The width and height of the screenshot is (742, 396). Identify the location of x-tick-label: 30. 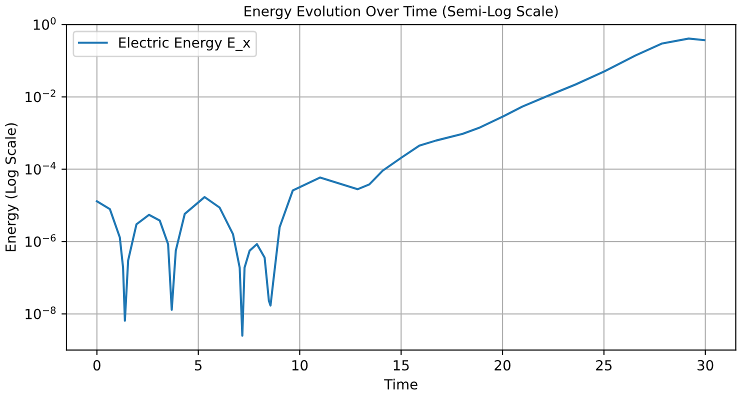
(706, 365).